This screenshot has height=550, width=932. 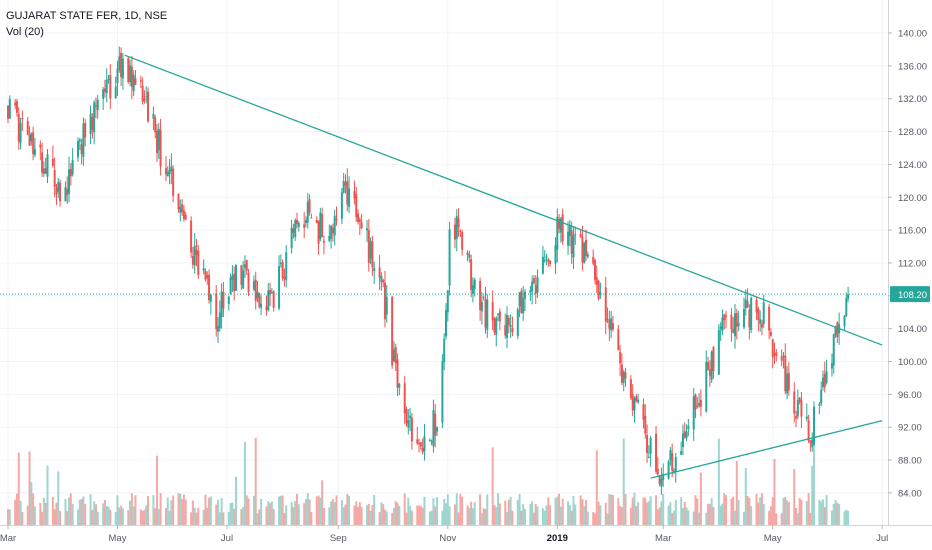 What do you see at coordinates (766, 449) in the screenshot?
I see `ascending-trendline` at bounding box center [766, 449].